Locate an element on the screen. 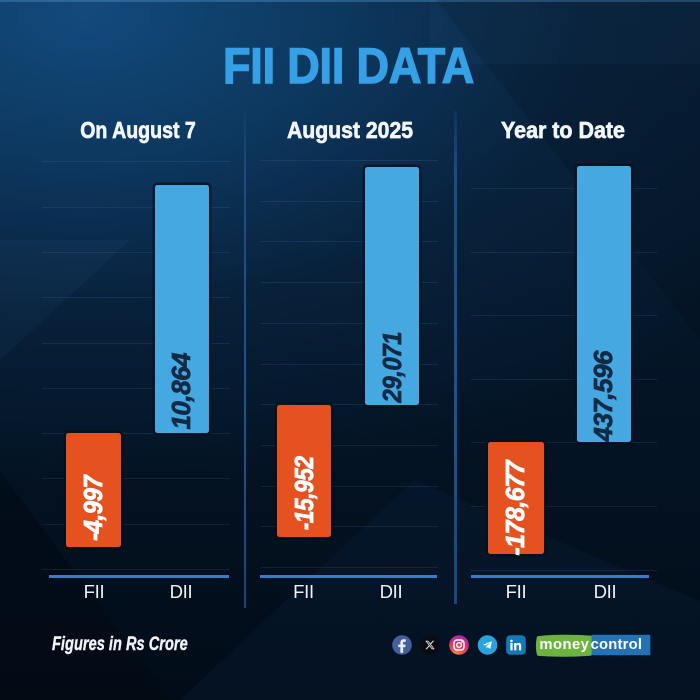 The height and width of the screenshot is (700, 700). svg-text: control is located at coordinates (617, 645).